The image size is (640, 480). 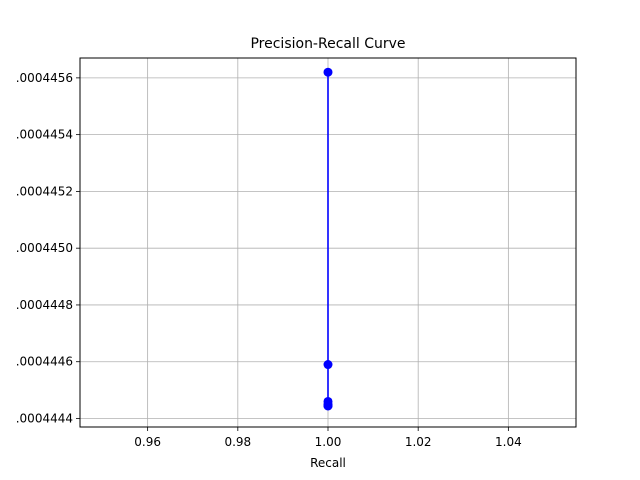 I want to click on series-layer, so click(x=328, y=239).